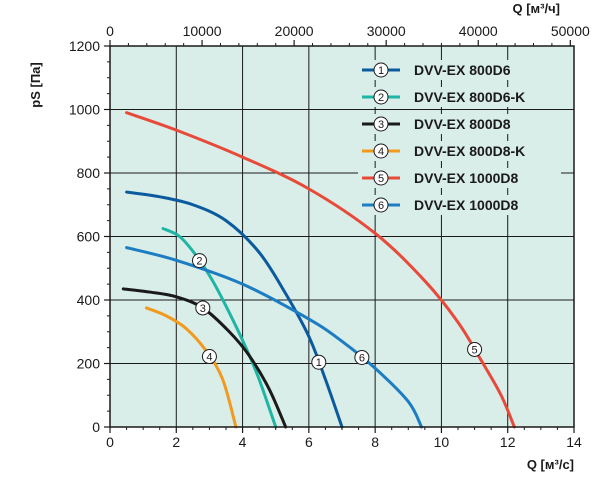 This screenshot has height=485, width=614. I want to click on y-tick-label: 1200, so click(84, 46).